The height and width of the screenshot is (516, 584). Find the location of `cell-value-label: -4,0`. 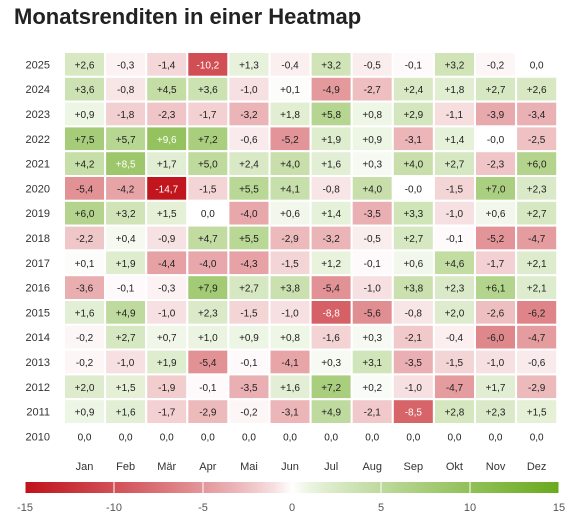

cell-value-label: -4,0 is located at coordinates (249, 214).